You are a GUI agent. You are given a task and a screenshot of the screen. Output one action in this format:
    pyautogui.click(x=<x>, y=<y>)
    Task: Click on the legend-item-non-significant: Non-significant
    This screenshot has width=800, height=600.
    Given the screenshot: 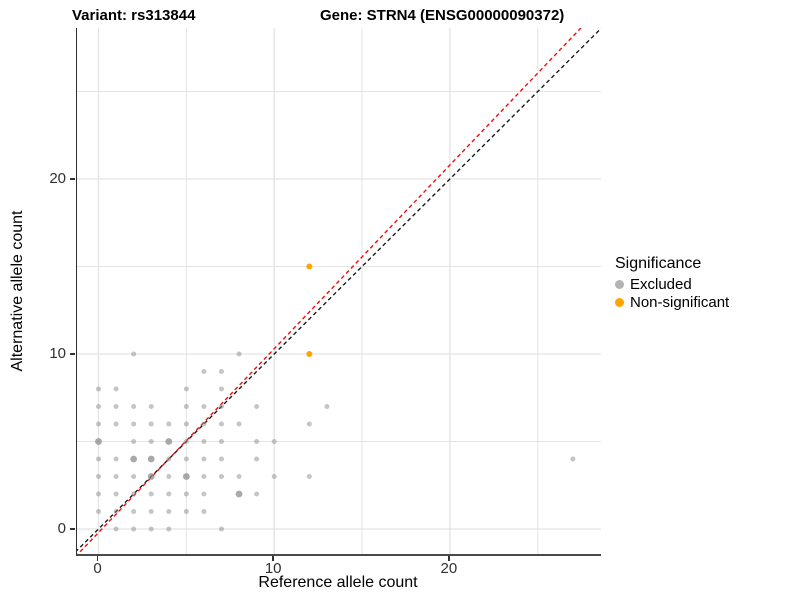 What is the action you would take?
    pyautogui.click(x=672, y=302)
    